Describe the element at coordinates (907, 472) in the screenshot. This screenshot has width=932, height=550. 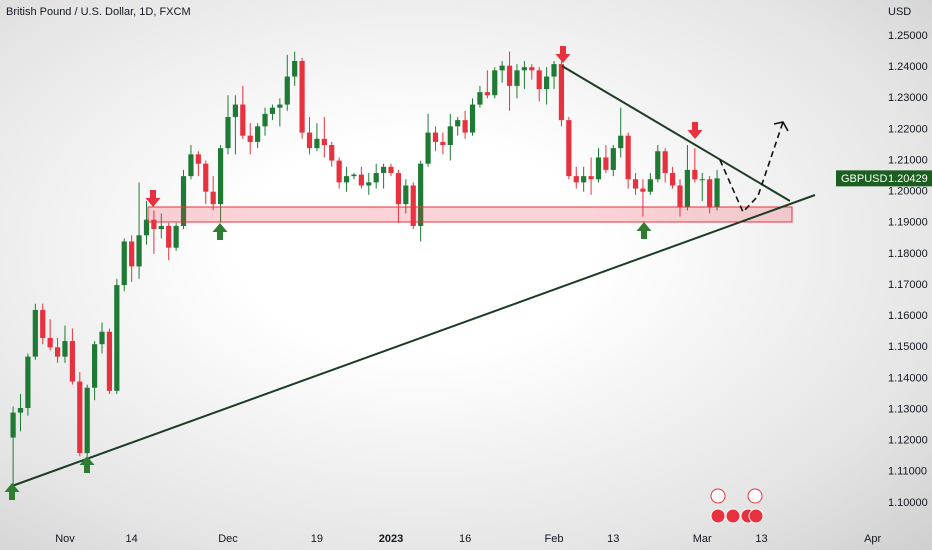
I see `y-tick-label: 1.11000` at that location.